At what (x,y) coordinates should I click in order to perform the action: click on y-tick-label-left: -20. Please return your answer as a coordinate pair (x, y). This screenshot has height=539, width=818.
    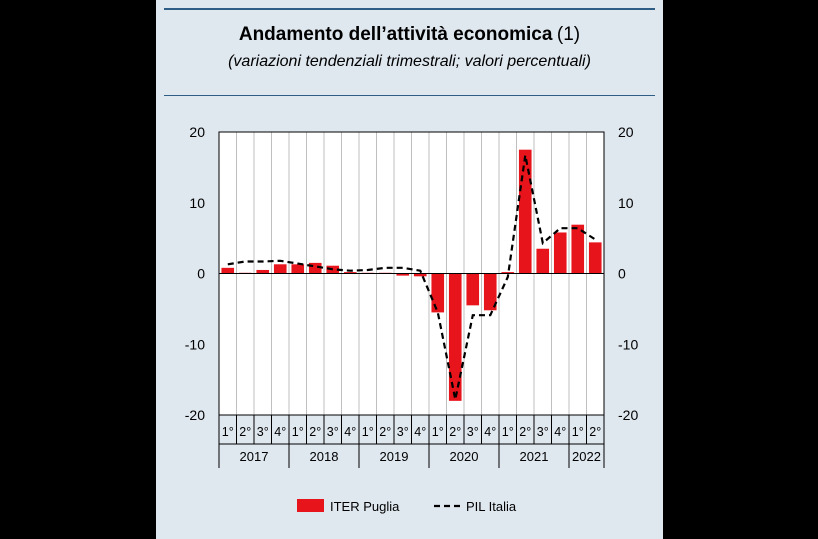
    Looking at the image, I should click on (195, 415).